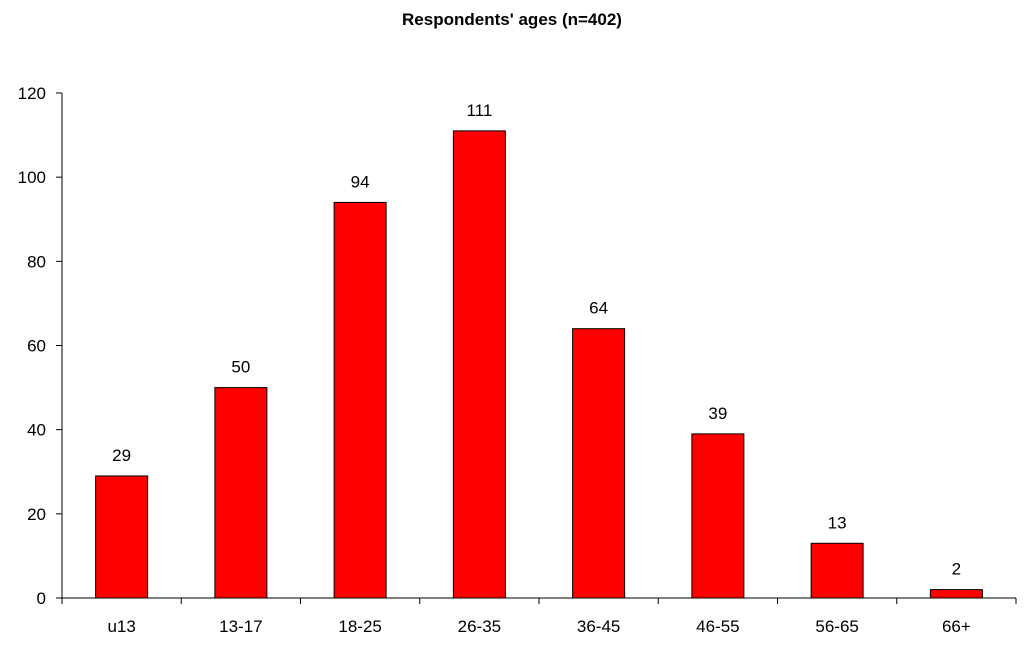 The width and height of the screenshot is (1024, 645). I want to click on data-label: 64, so click(598, 308).